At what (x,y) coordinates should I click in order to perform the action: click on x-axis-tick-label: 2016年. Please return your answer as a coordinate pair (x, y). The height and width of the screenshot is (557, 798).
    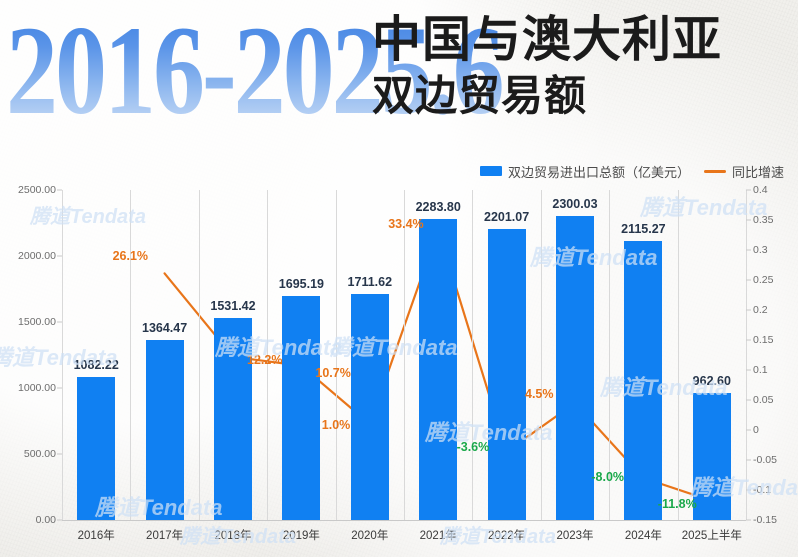
    Looking at the image, I should click on (96, 536).